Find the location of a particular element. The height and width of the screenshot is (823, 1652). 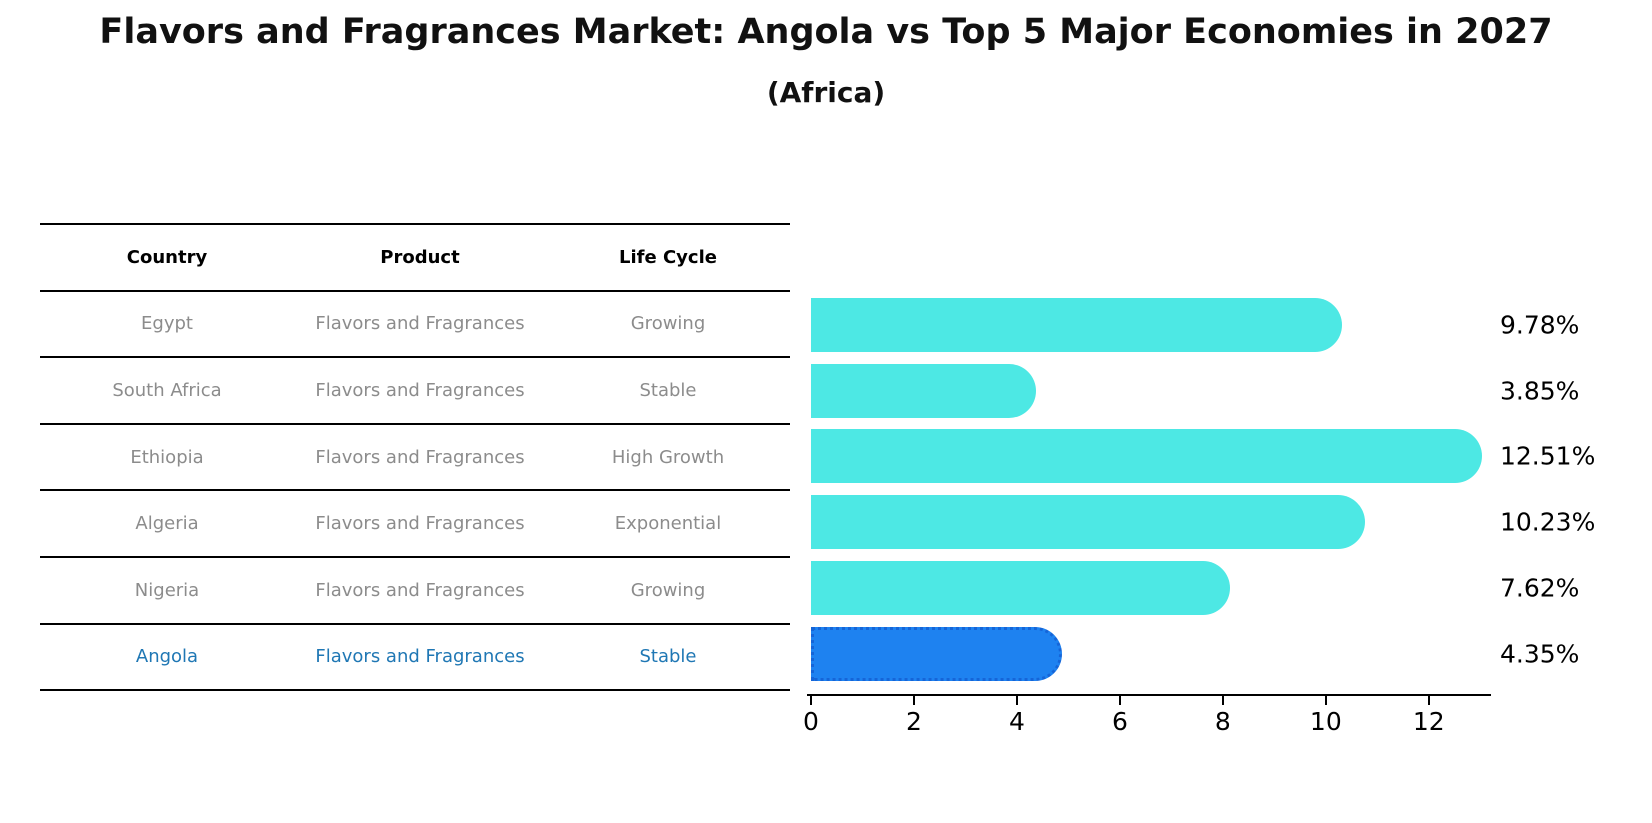

table-row: Nigeria Flavors and Fragrances Growing is located at coordinates (415, 591).